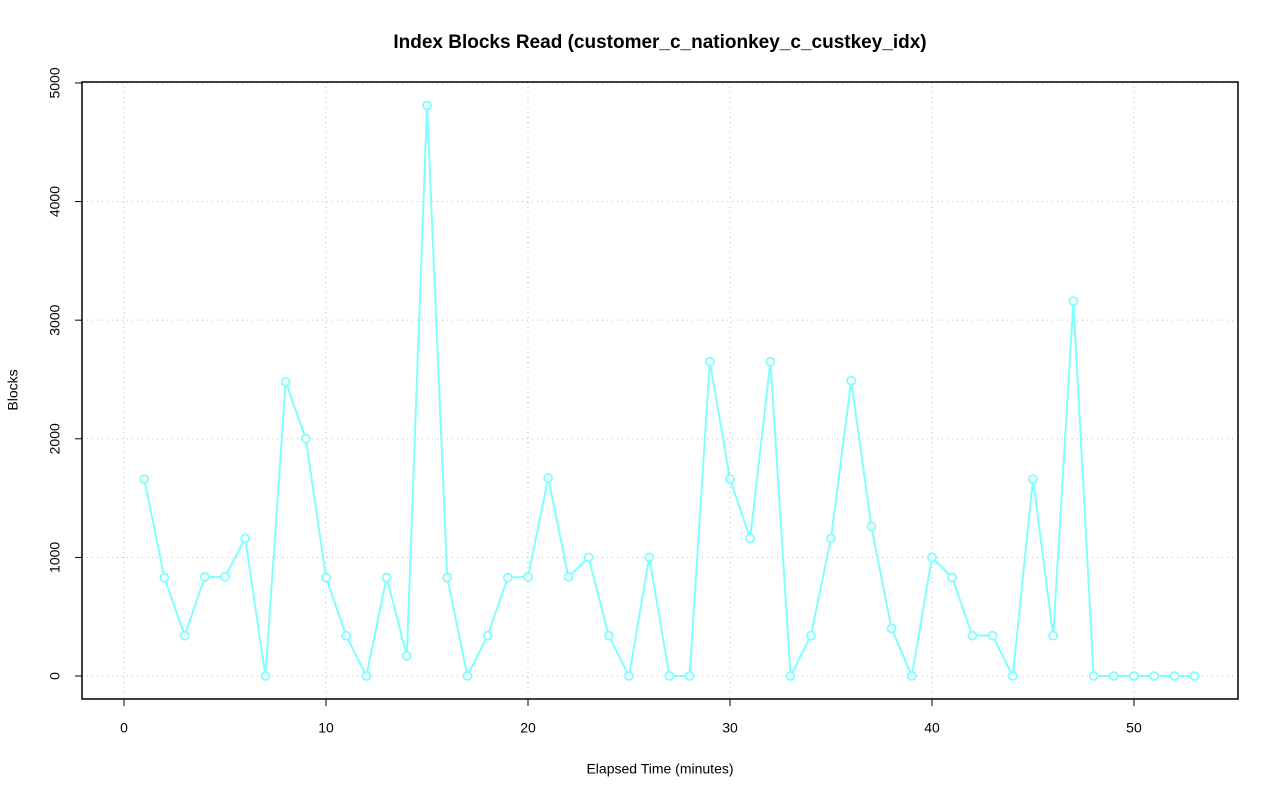  What do you see at coordinates (55, 319) in the screenshot?
I see `y-tick-label: 3000` at bounding box center [55, 319].